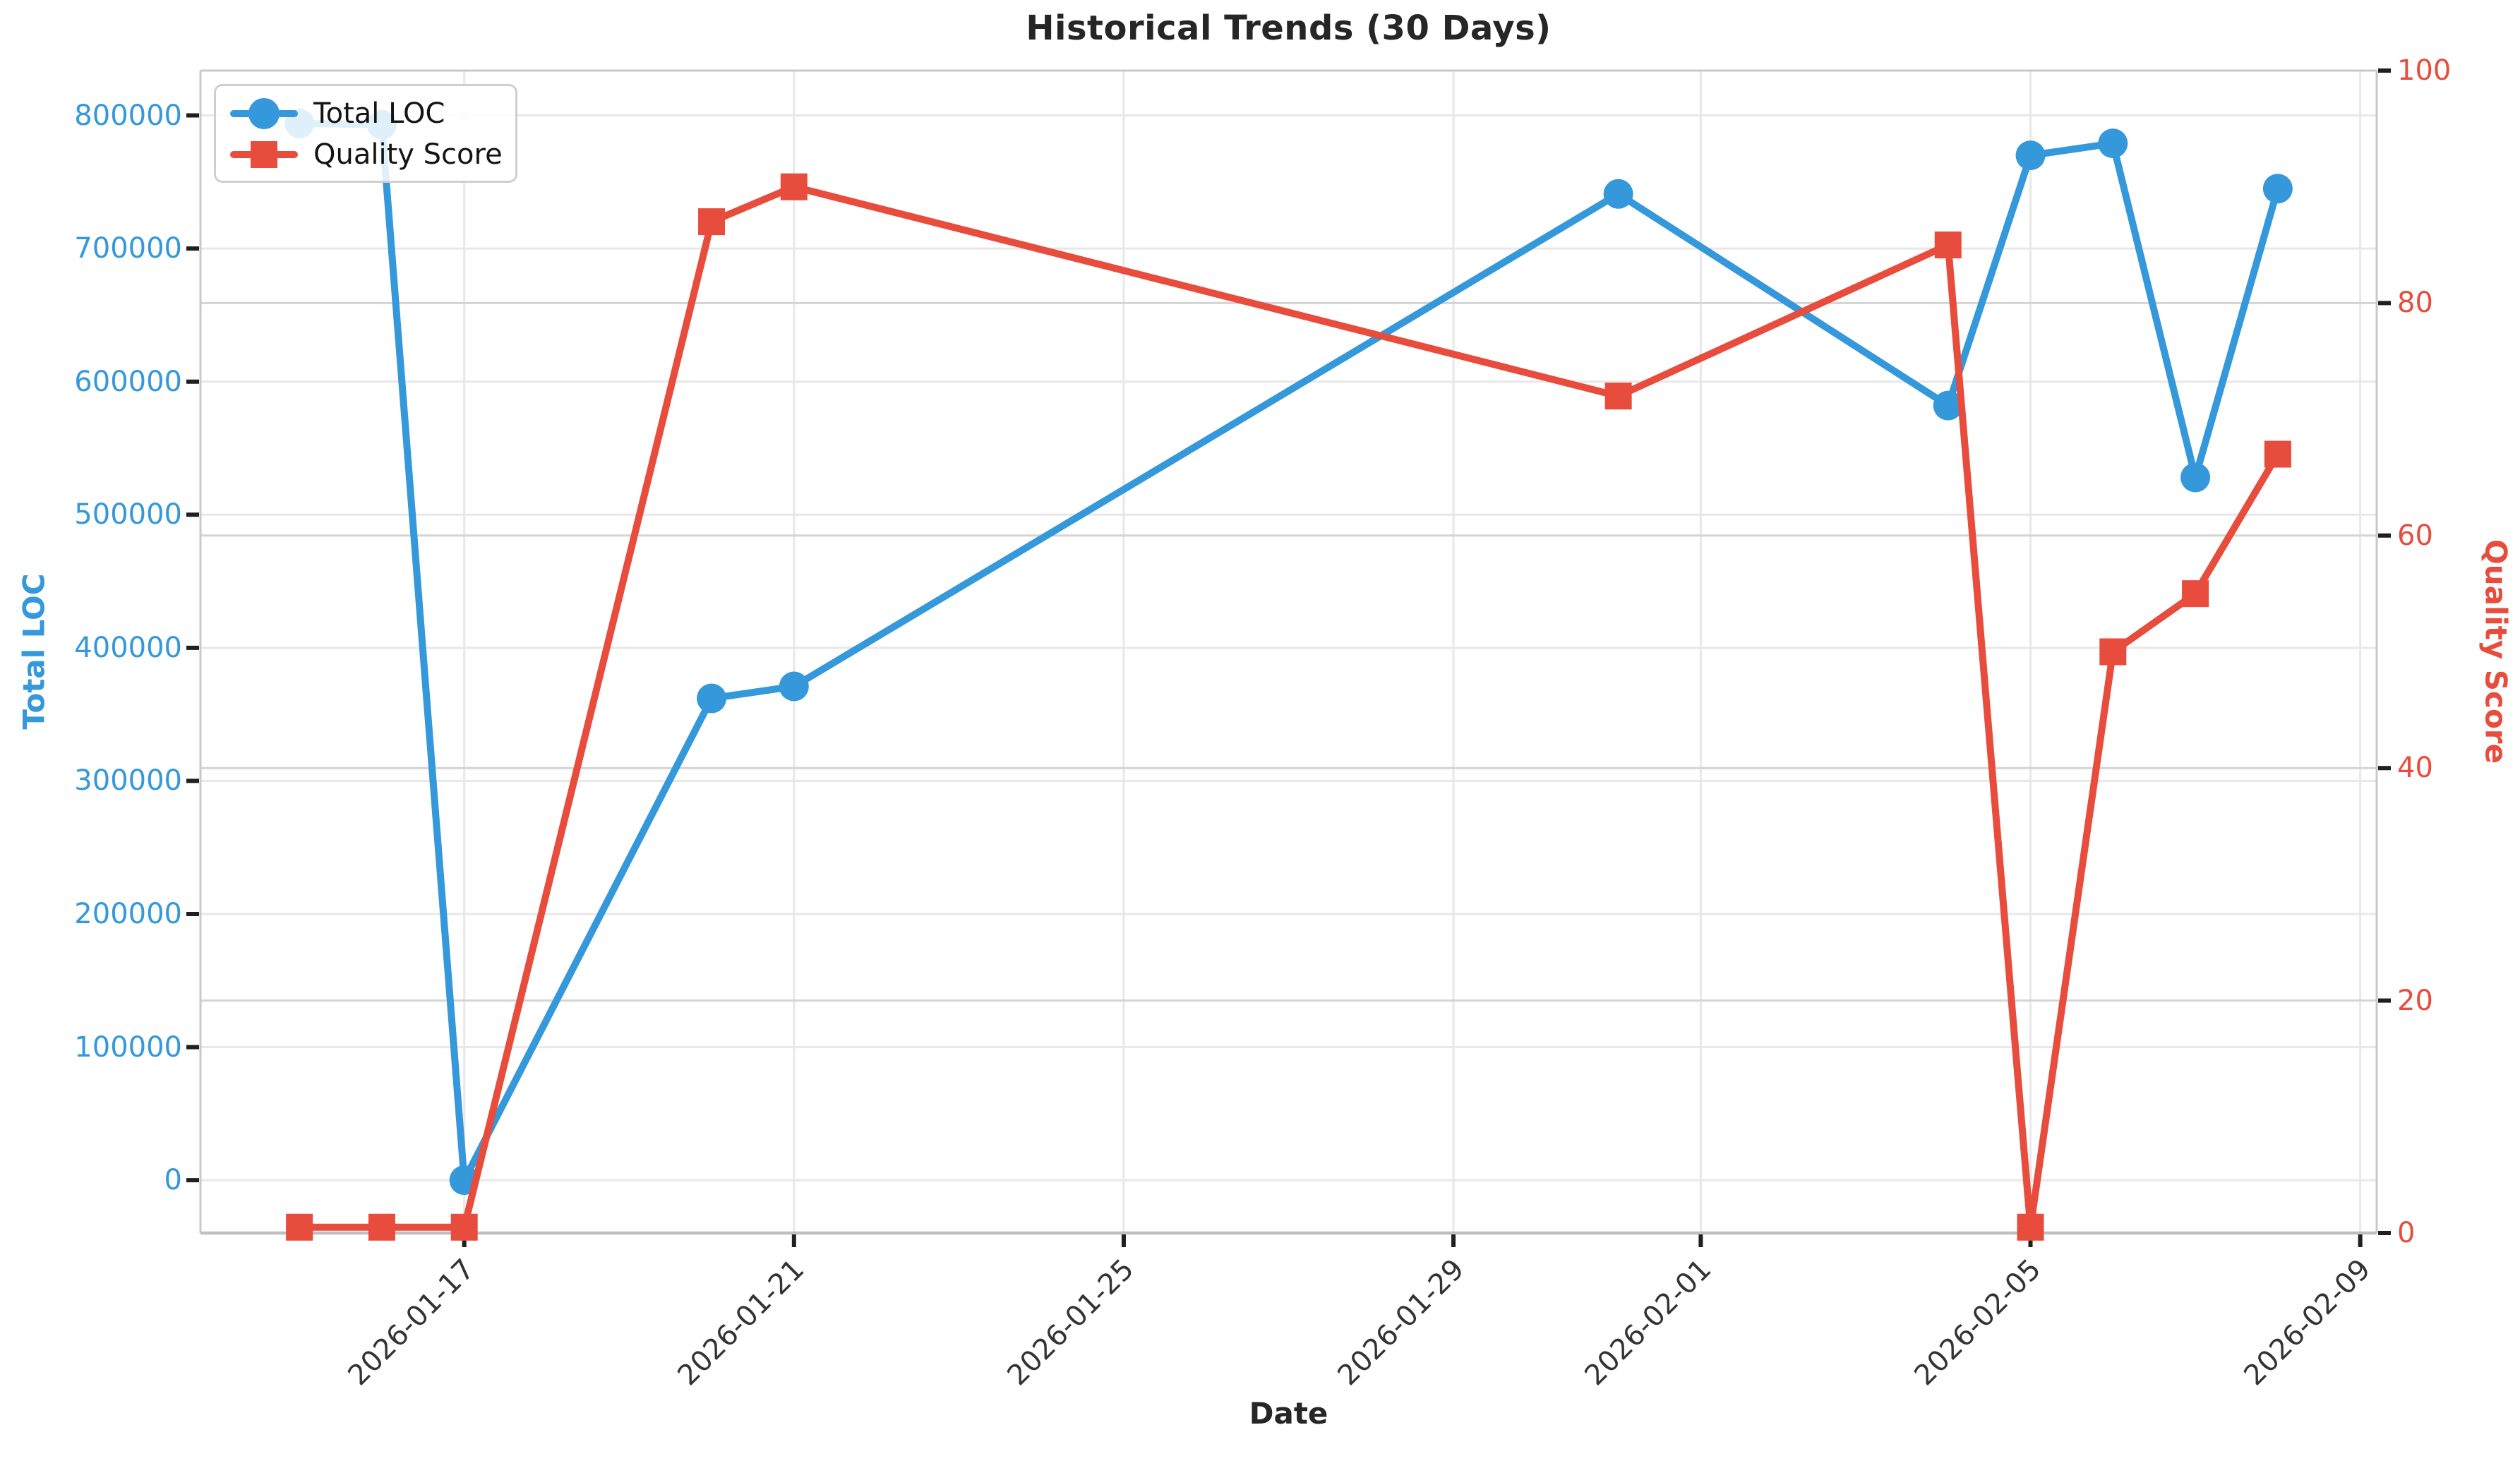 The width and height of the screenshot is (2520, 1461). I want to click on y-tick-label-right: 40, so click(2415, 768).